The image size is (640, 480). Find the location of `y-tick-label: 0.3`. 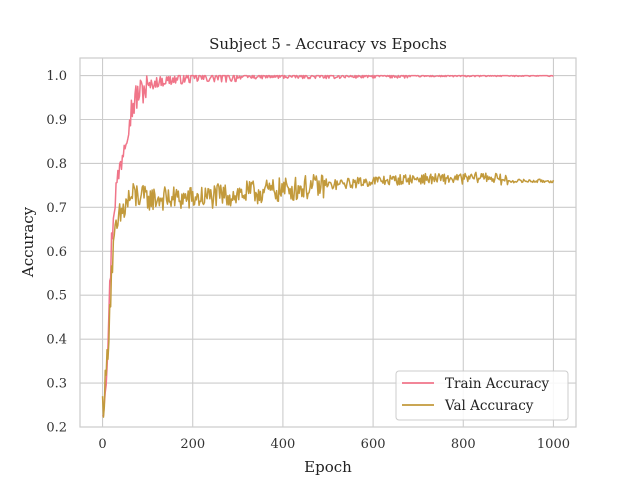

y-tick-label: 0.3 is located at coordinates (56, 384).